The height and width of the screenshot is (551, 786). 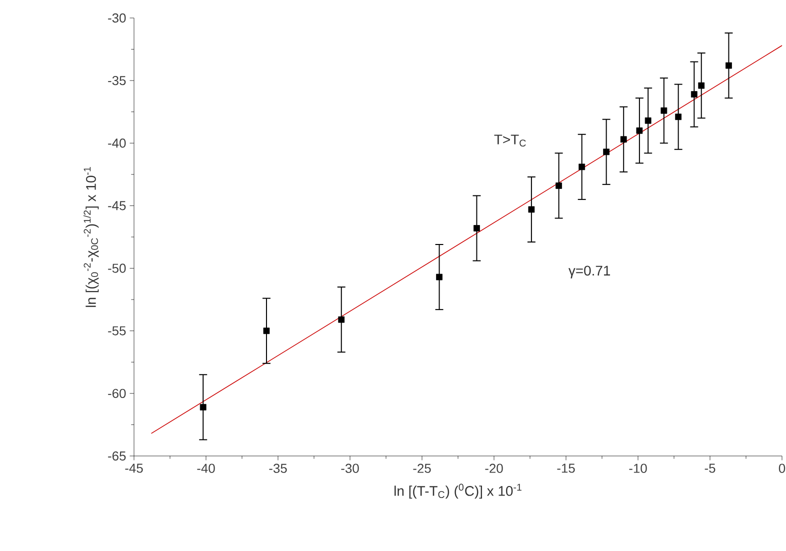 I want to click on x-tick-label: -5, so click(x=710, y=468).